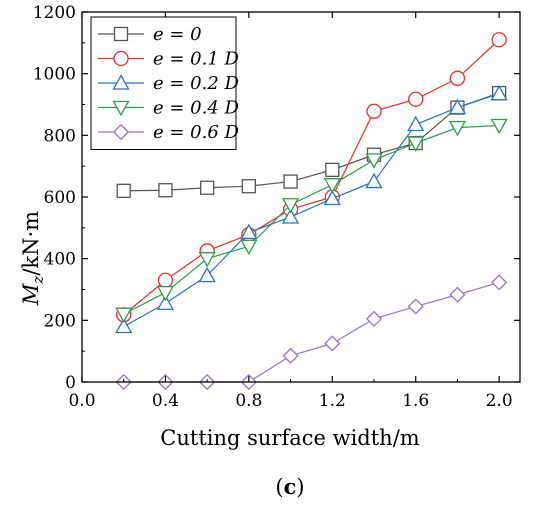 This screenshot has width=550, height=510. I want to click on x-tick-label: 1.2, so click(332, 401).